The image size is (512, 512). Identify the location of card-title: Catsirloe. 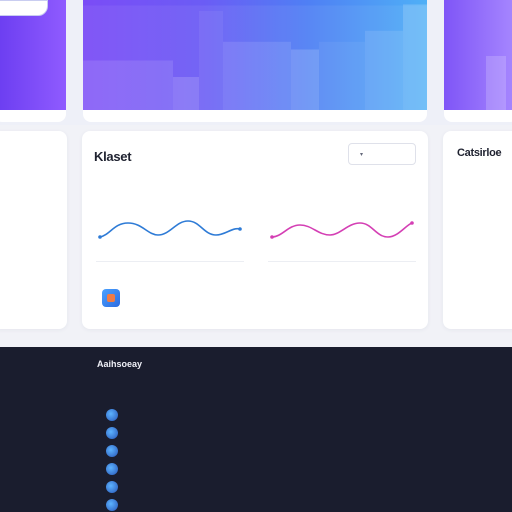
(479, 153).